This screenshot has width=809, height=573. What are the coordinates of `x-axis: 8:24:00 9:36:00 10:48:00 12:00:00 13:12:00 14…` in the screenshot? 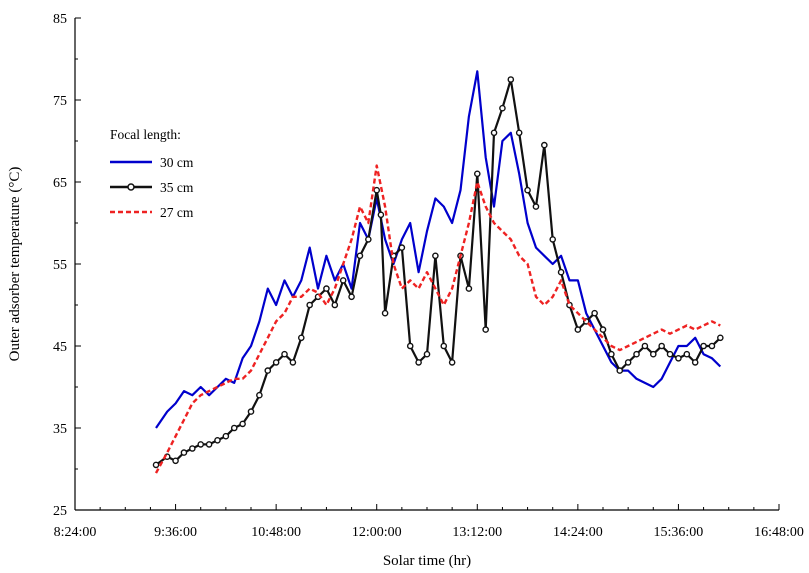 It's located at (429, 522).